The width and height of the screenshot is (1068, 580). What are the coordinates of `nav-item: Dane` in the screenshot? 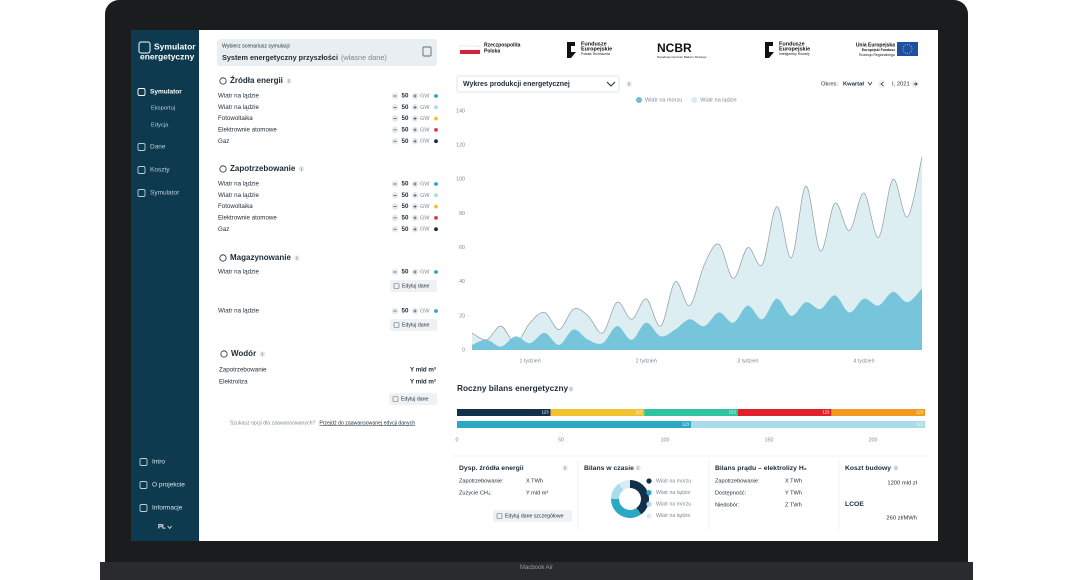 It's located at (158, 147).